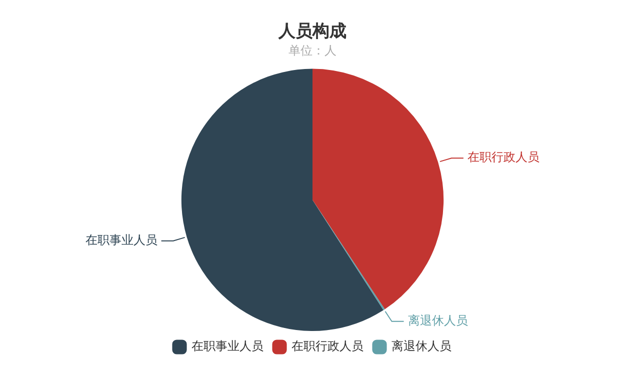  Describe the element at coordinates (312, 51) in the screenshot. I see `chart-subtitle: 单位：人` at that location.